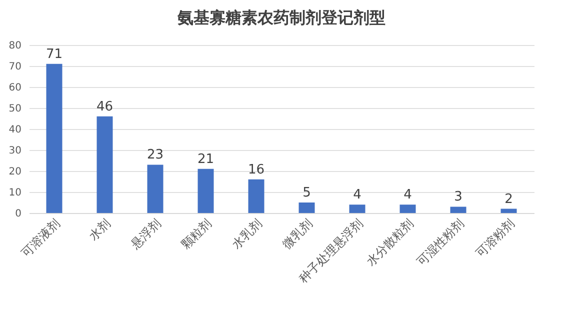 Image resolution: width=573 pixels, height=330 pixels. What do you see at coordinates (15, 172) in the screenshot?
I see `y-tick-label: 20` at bounding box center [15, 172].